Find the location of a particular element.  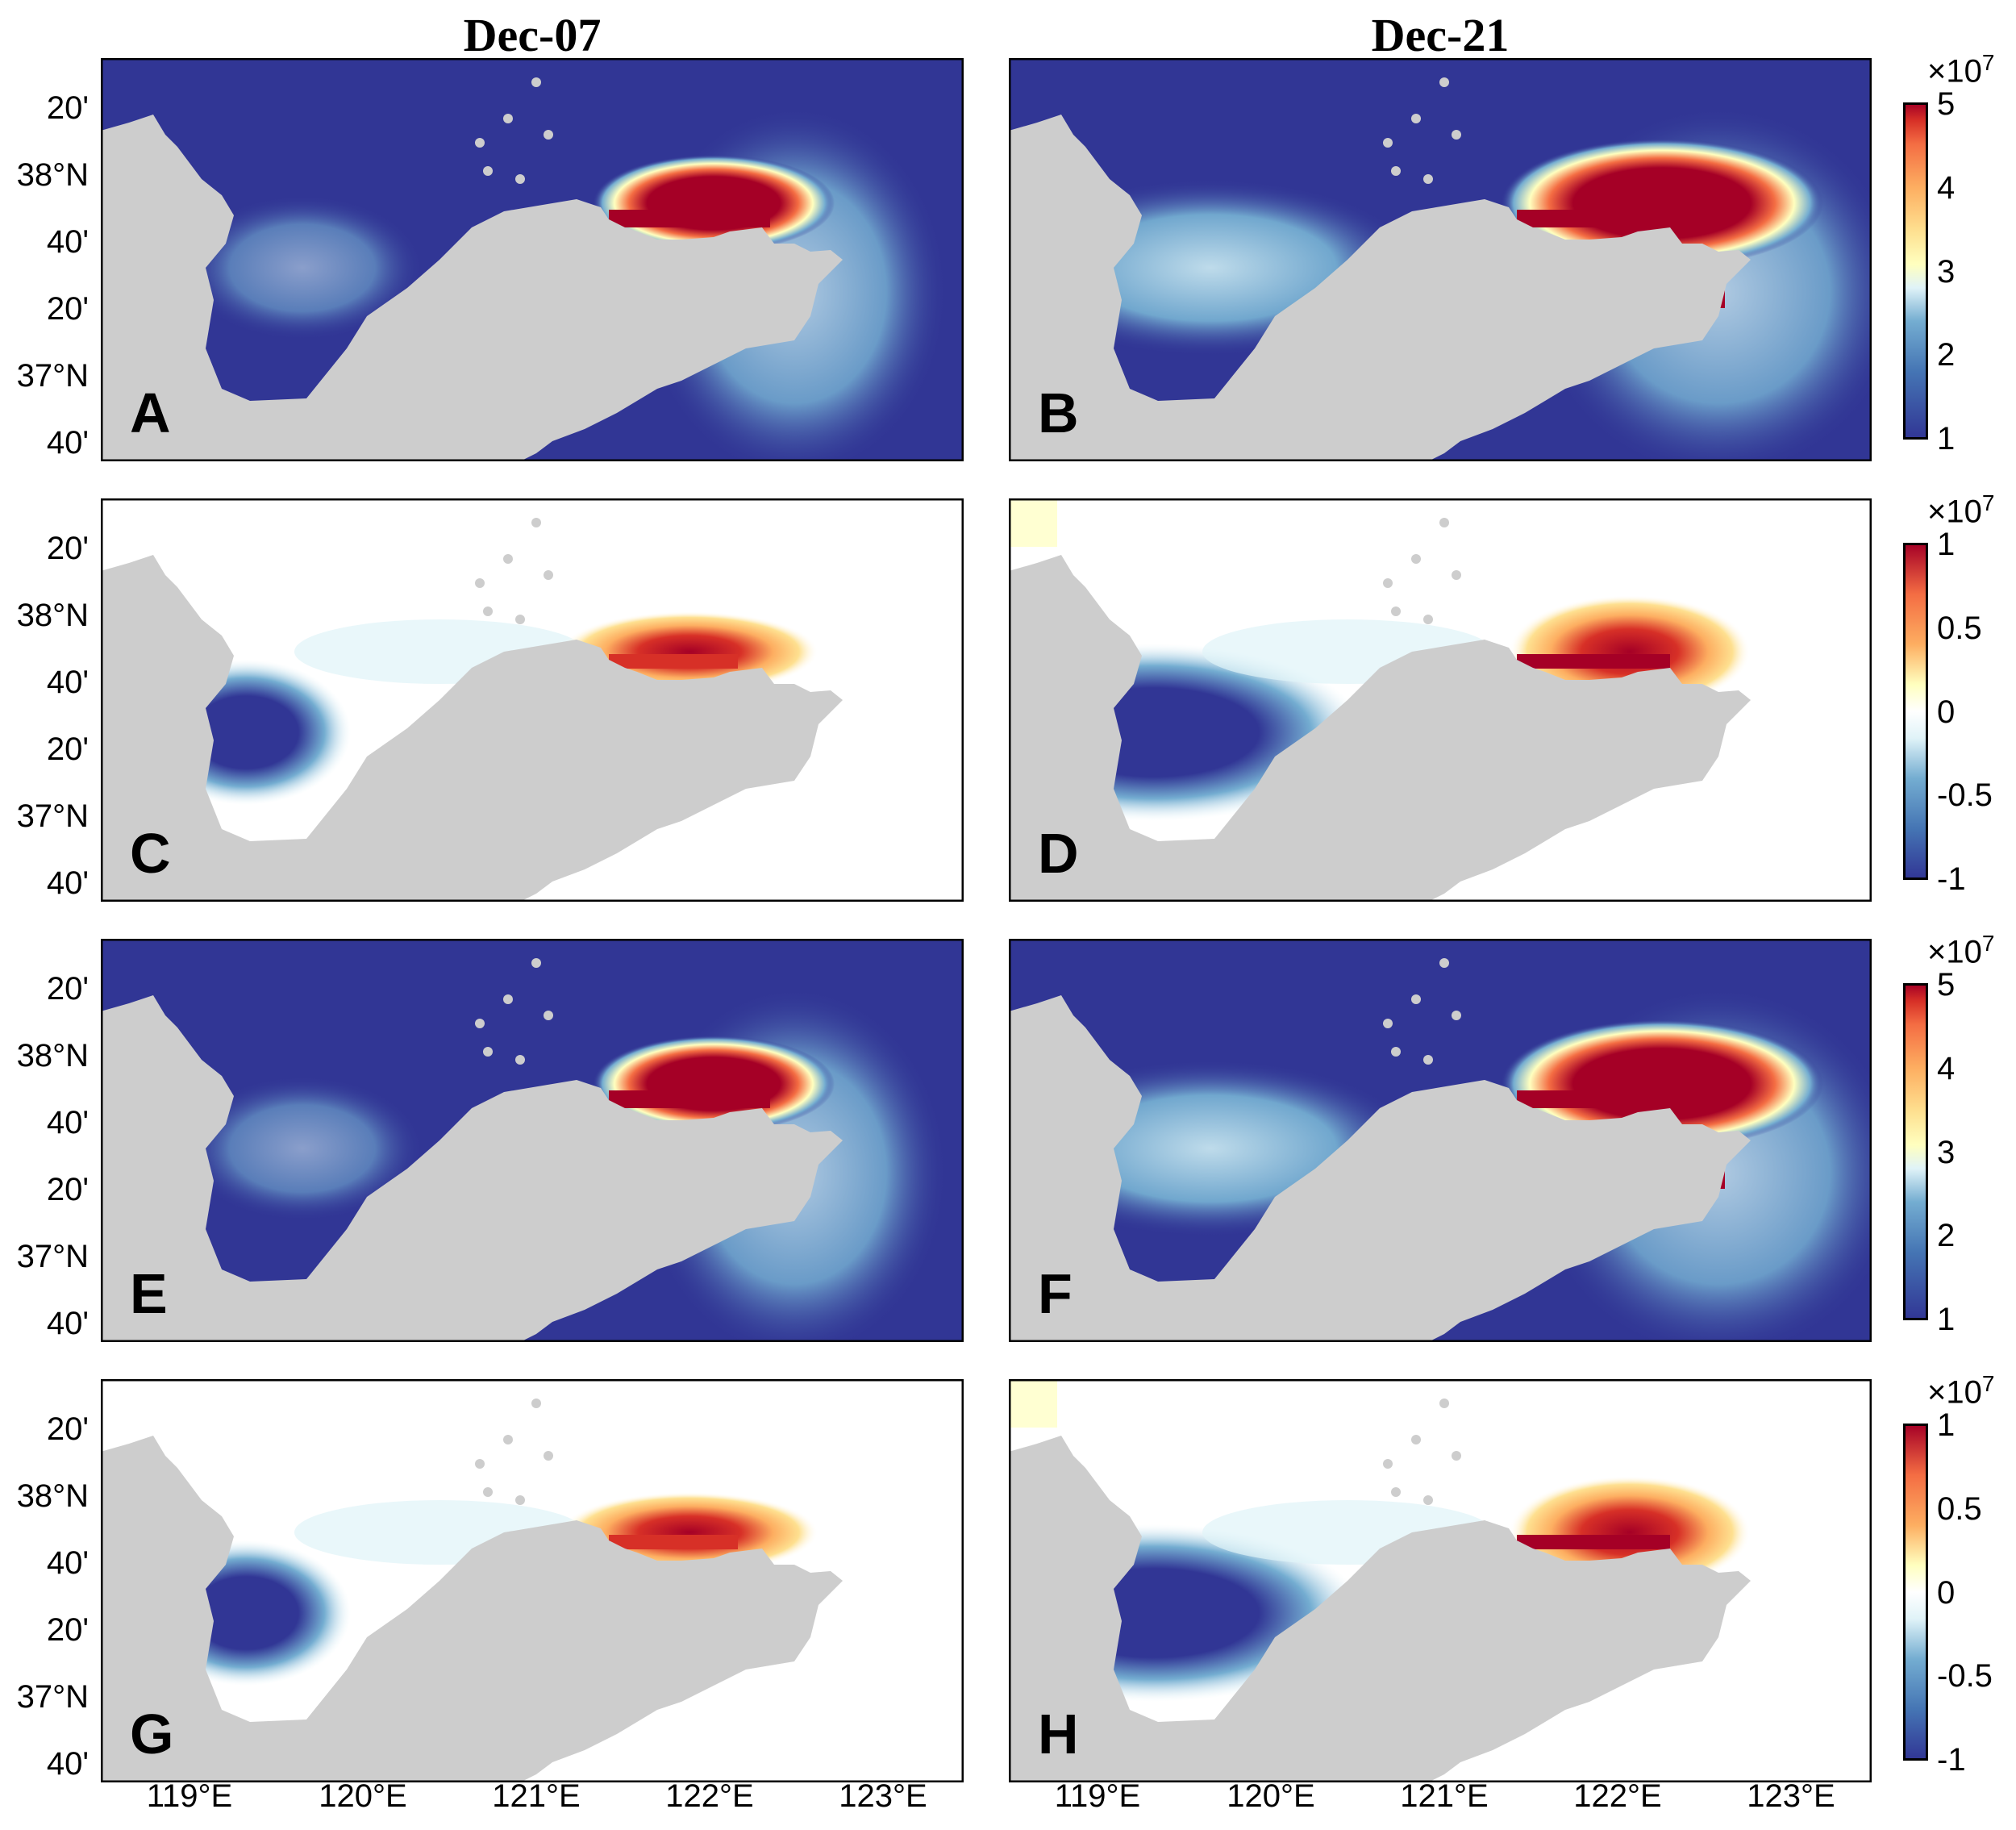

map-panel-a: A is located at coordinates (532, 259).